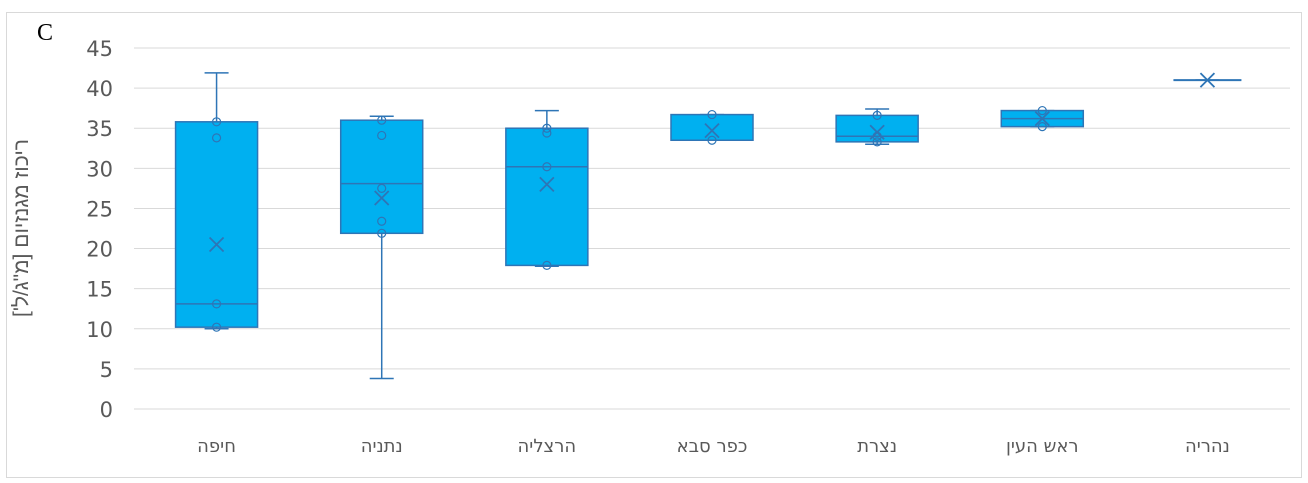 The height and width of the screenshot is (483, 1308). I want to click on y-tick-label: 0, so click(106, 410).